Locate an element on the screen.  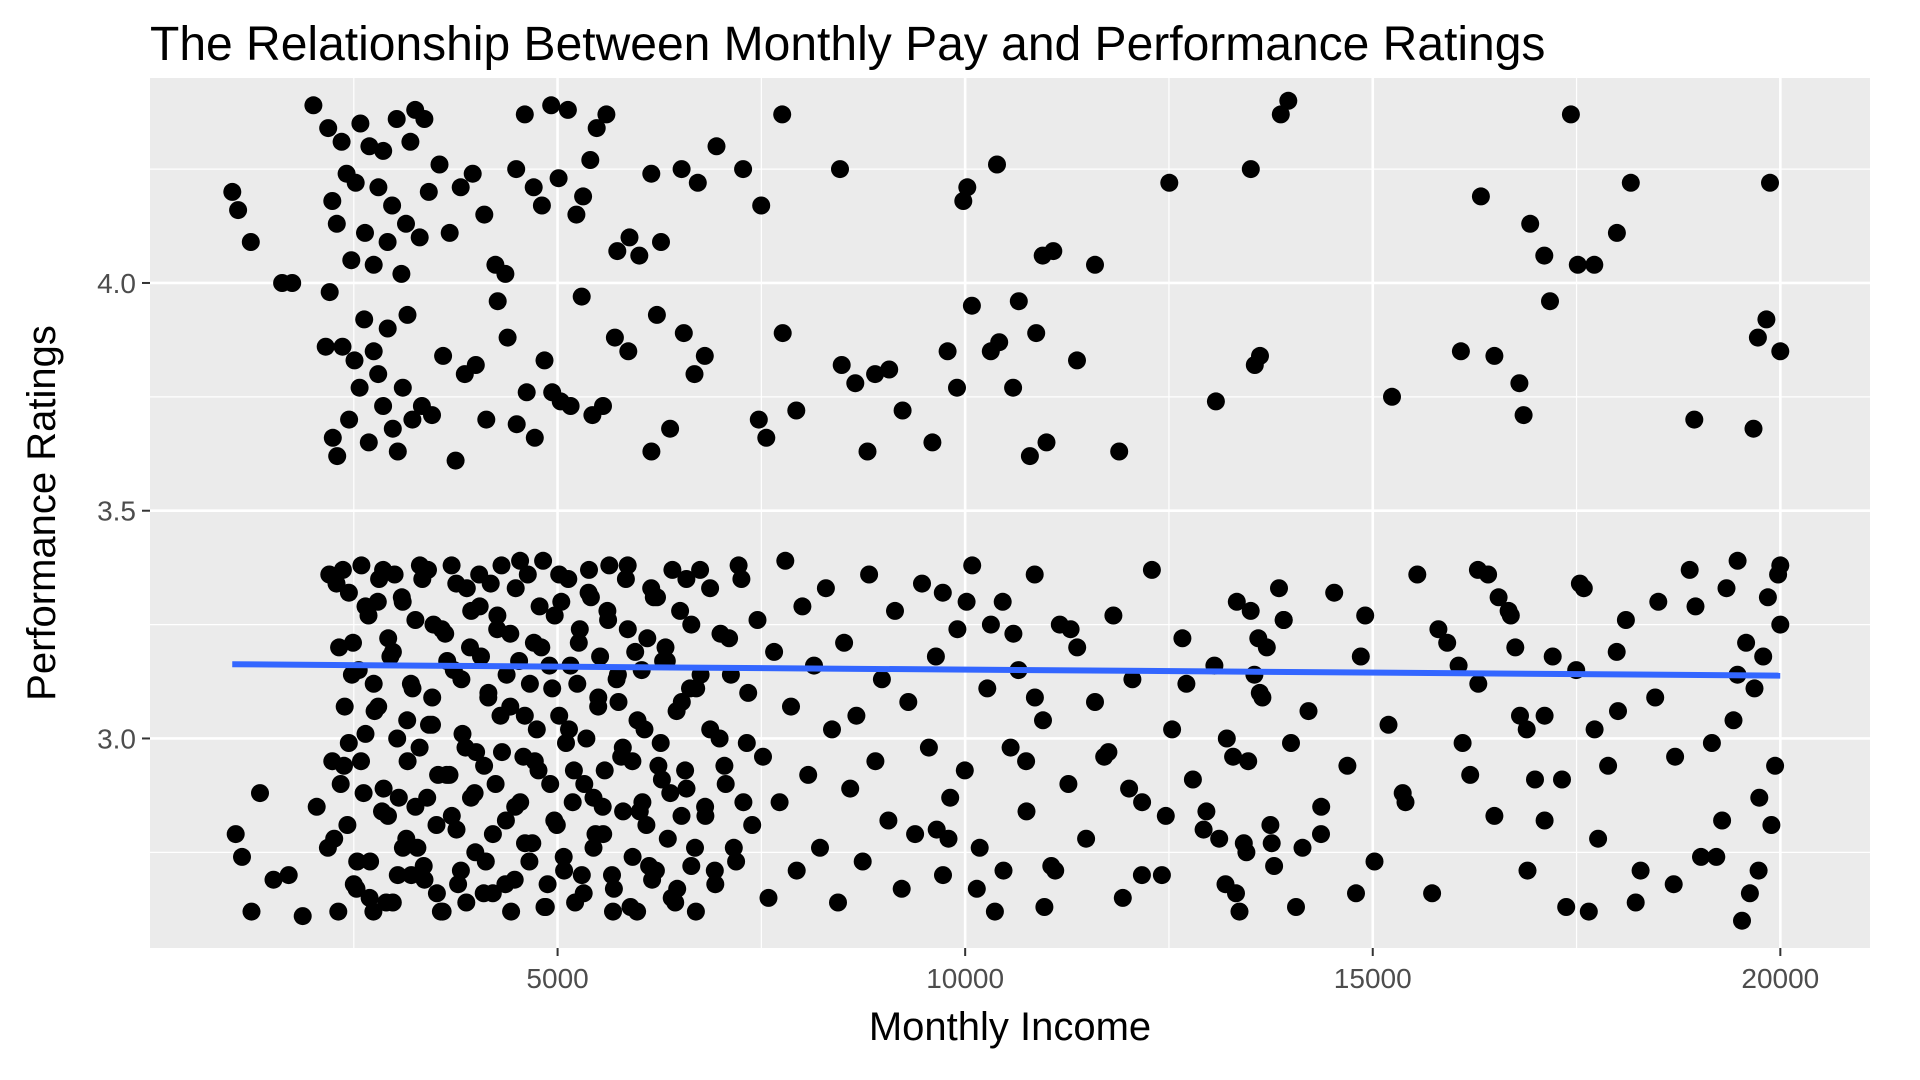
y-tick-label: 3.0 is located at coordinates (116, 738).